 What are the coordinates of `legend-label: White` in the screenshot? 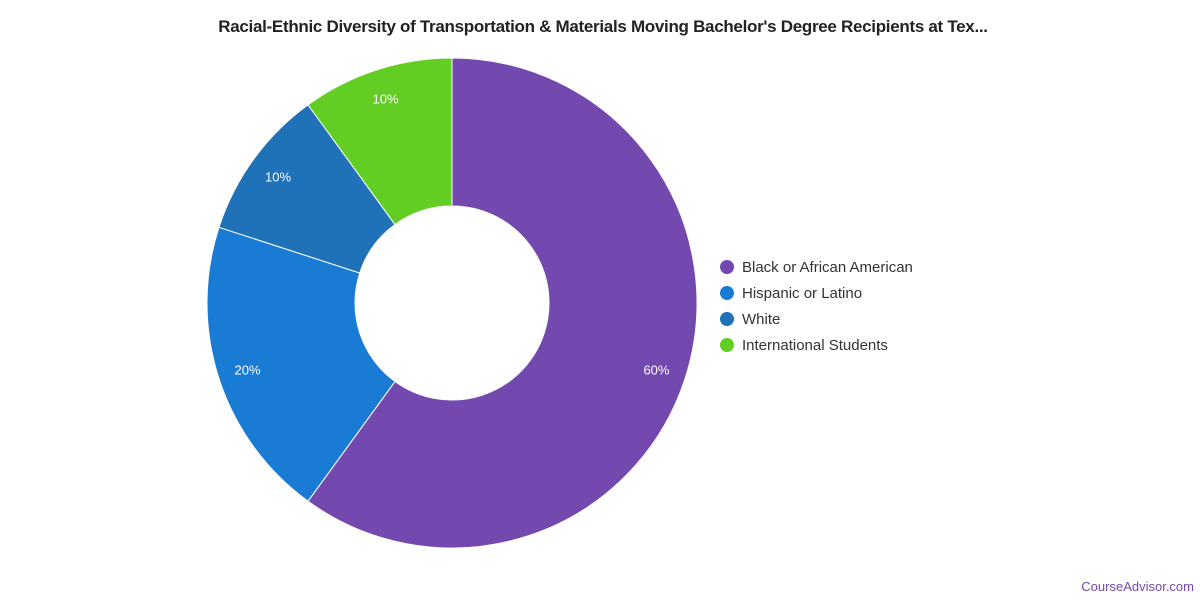 It's located at (761, 319).